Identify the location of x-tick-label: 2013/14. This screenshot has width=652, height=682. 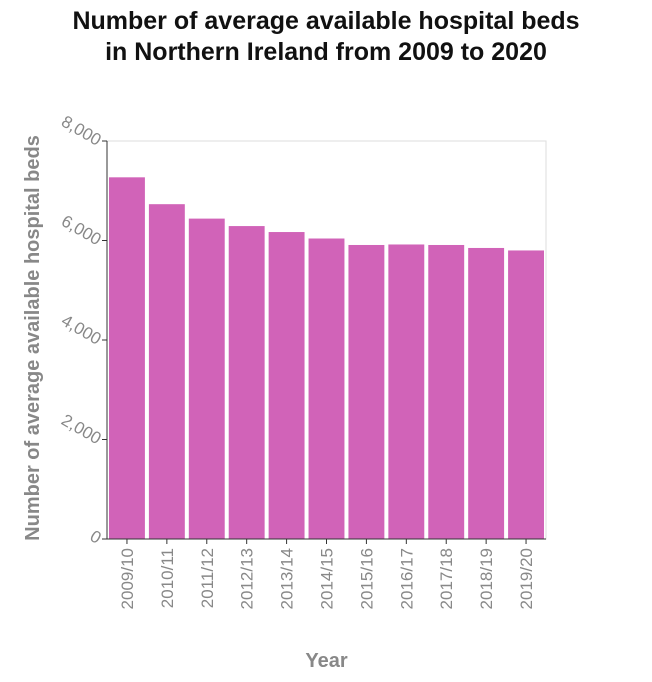
(287, 578).